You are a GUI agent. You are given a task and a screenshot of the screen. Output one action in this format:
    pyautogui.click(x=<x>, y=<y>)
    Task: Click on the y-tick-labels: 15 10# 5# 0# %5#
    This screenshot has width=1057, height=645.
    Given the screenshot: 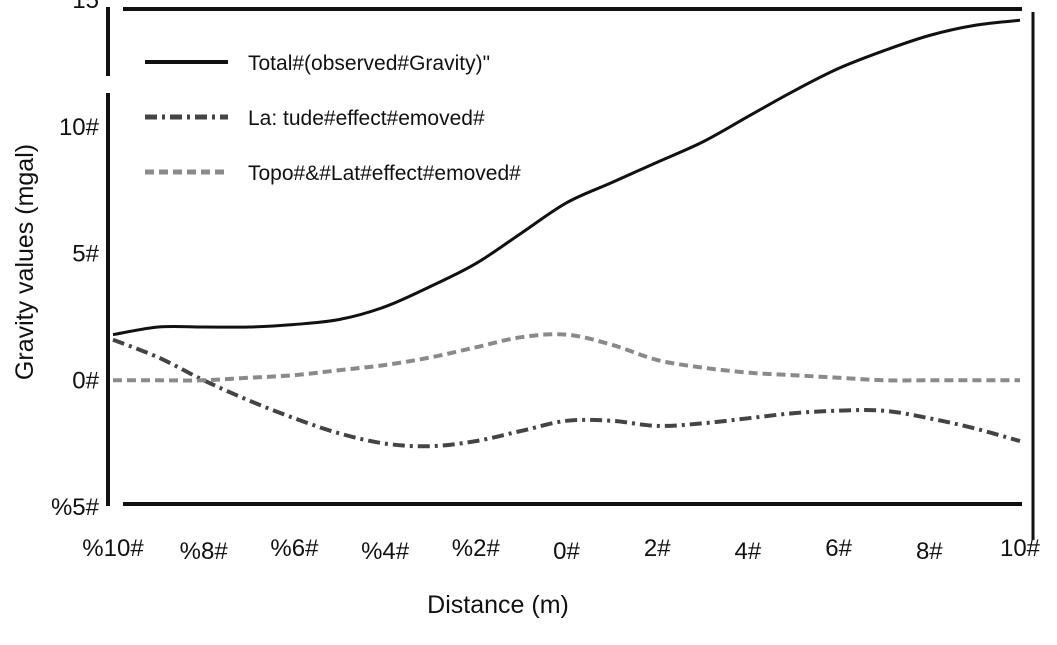 What is the action you would take?
    pyautogui.click(x=75, y=260)
    